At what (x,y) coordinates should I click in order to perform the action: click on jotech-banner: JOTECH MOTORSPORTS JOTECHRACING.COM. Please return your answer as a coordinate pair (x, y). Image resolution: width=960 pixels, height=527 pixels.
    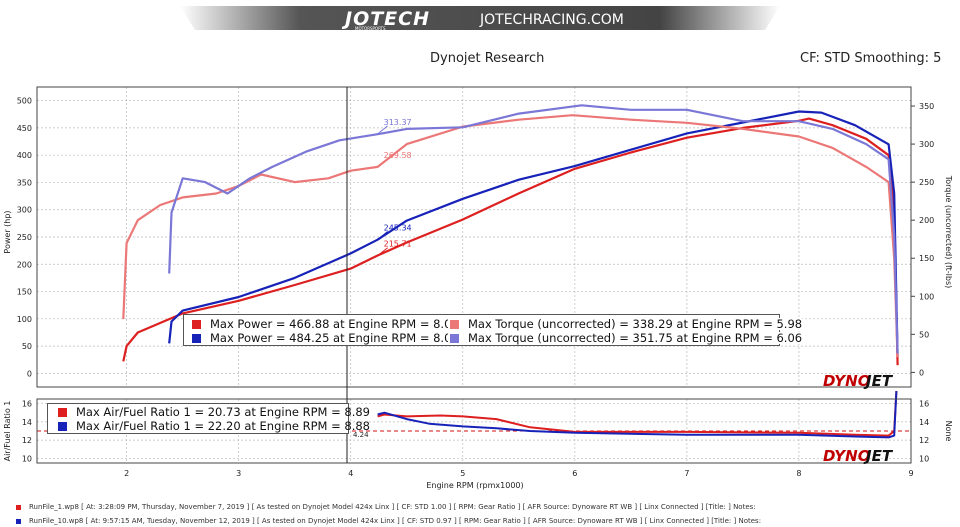
    Looking at the image, I should click on (480, 18).